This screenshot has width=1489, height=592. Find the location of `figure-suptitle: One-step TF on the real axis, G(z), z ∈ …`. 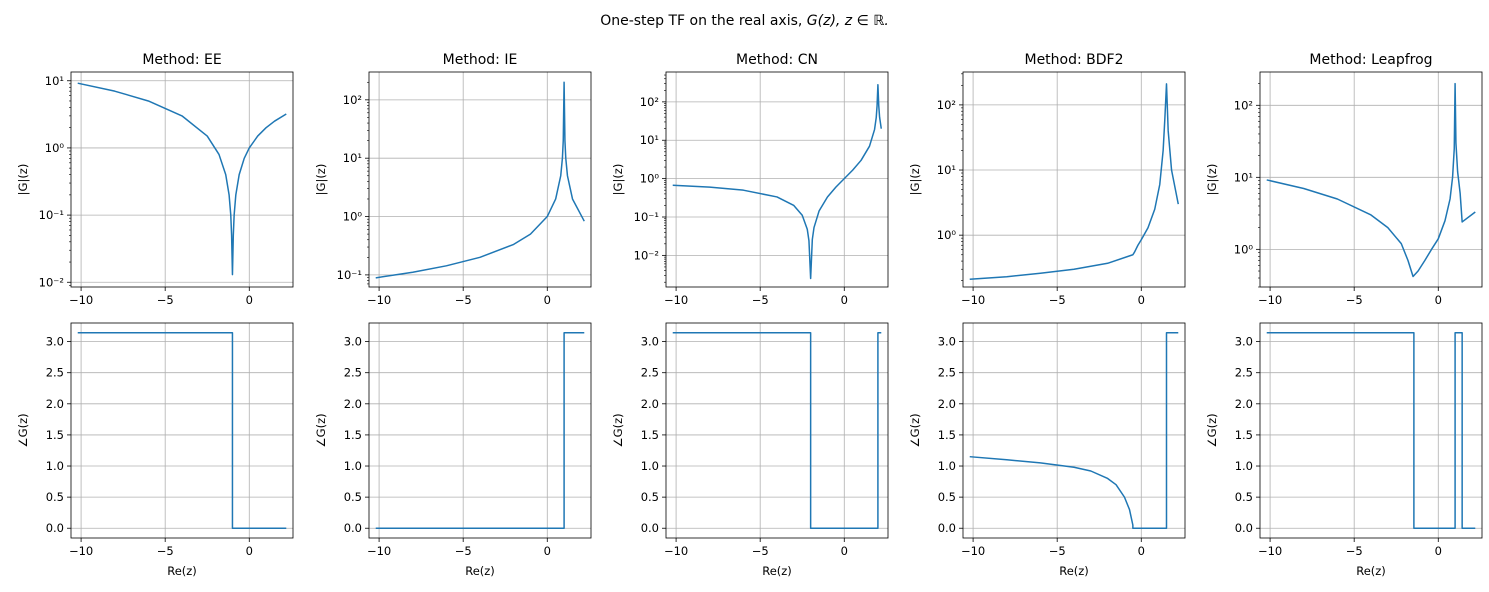

figure-suptitle: One-step TF on the real axis, G(z), z ∈ … is located at coordinates (744, 21).